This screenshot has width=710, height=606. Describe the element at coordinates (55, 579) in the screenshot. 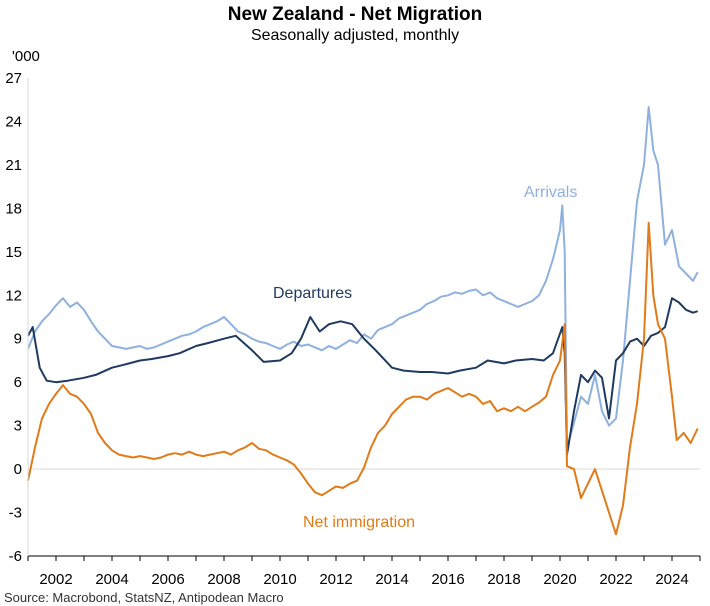

I see `x-tick-label: 2002` at that location.